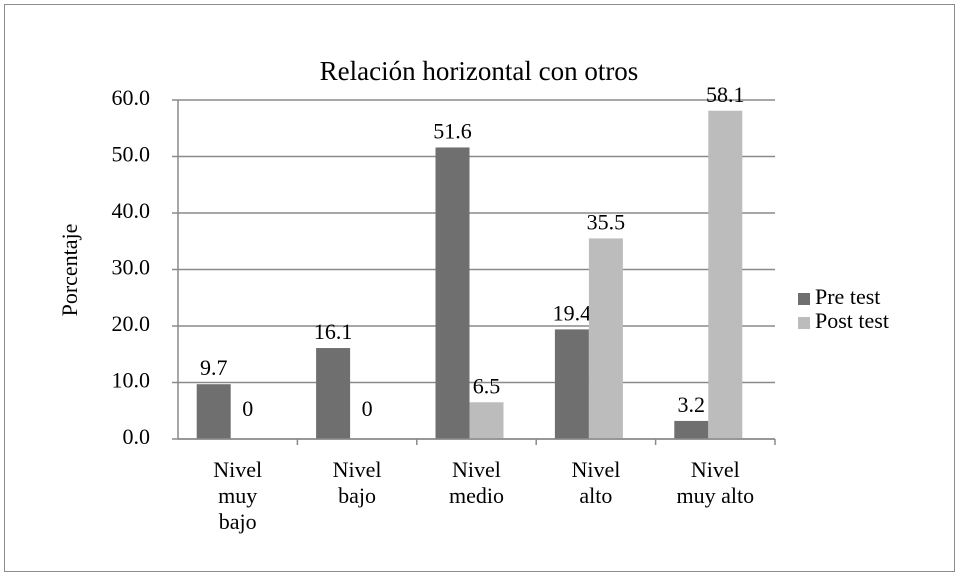 The image size is (958, 576). Describe the element at coordinates (131, 267) in the screenshot. I see `y-tick-label: 30.0` at that location.